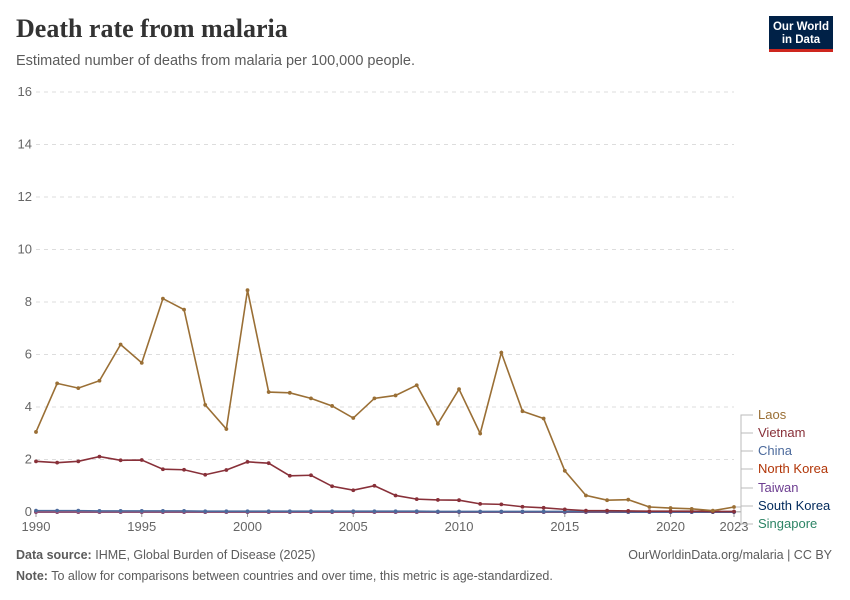 The width and height of the screenshot is (850, 600). What do you see at coordinates (36, 526) in the screenshot?
I see `x-tick-label: 1990` at bounding box center [36, 526].